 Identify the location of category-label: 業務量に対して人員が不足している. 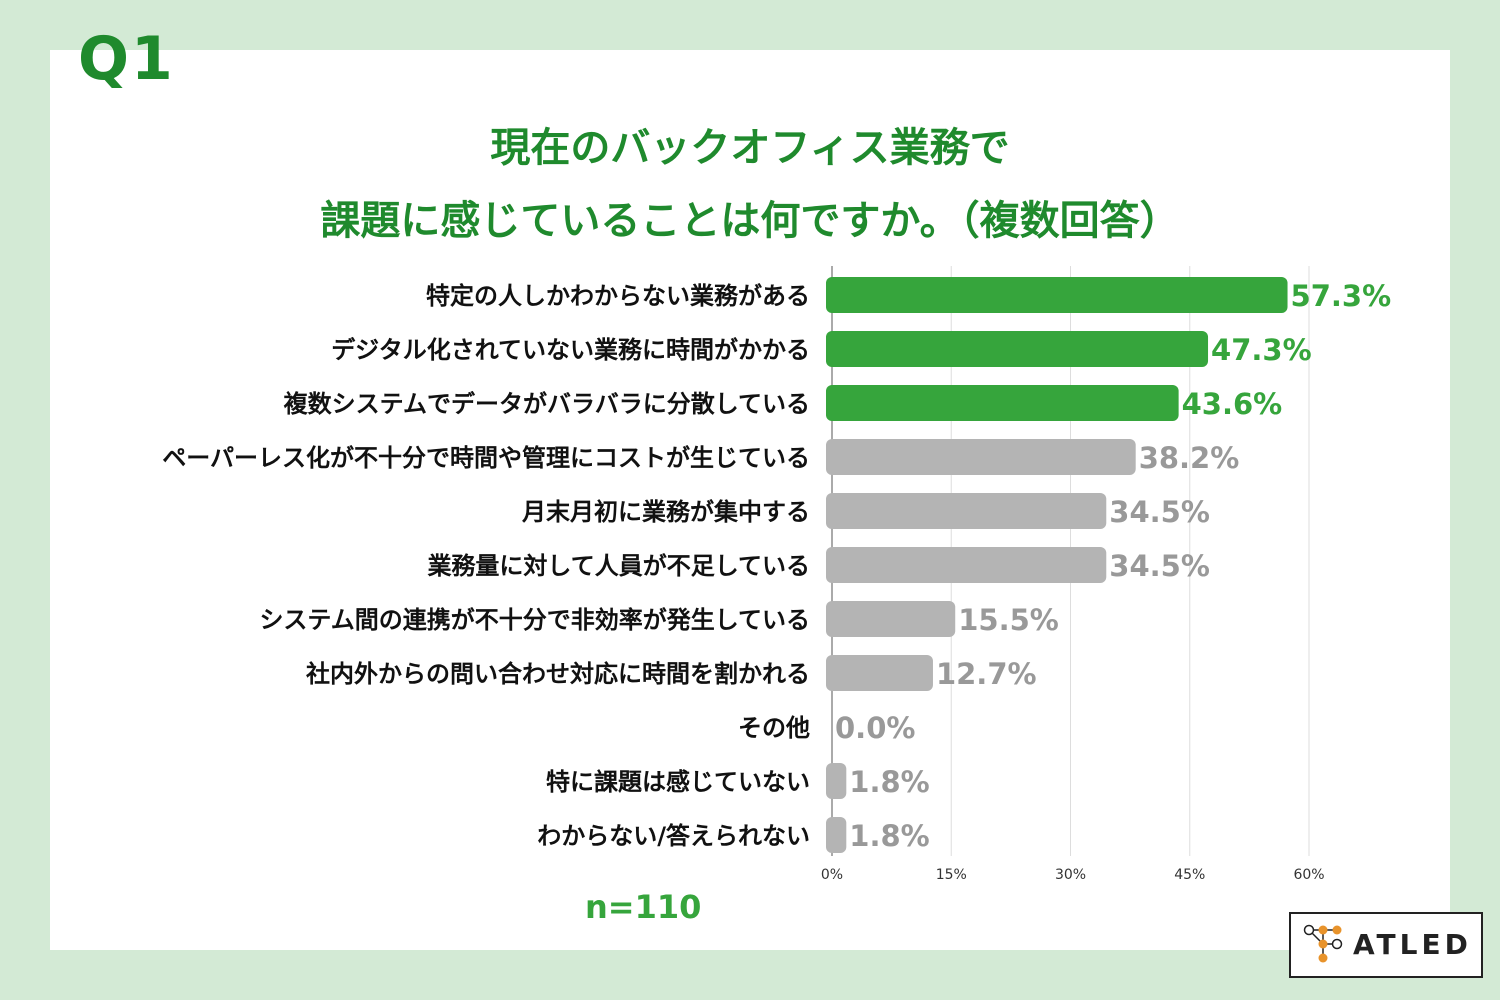
(618, 566).